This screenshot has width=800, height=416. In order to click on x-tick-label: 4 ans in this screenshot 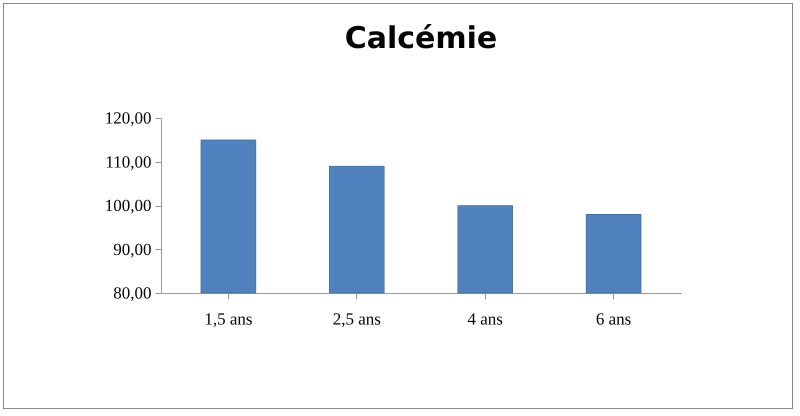, I will do `click(485, 319)`.